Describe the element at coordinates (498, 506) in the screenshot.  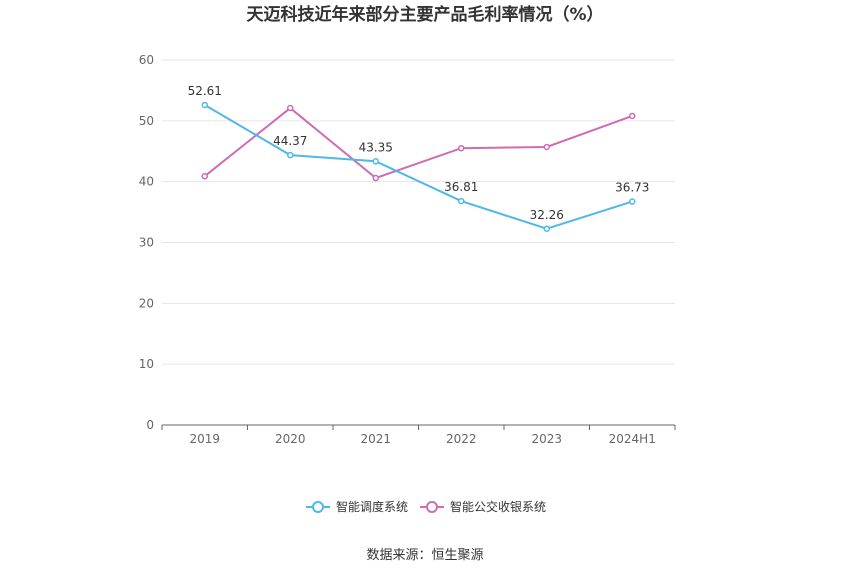
I see `legend-label: 智能公交收银系统` at that location.